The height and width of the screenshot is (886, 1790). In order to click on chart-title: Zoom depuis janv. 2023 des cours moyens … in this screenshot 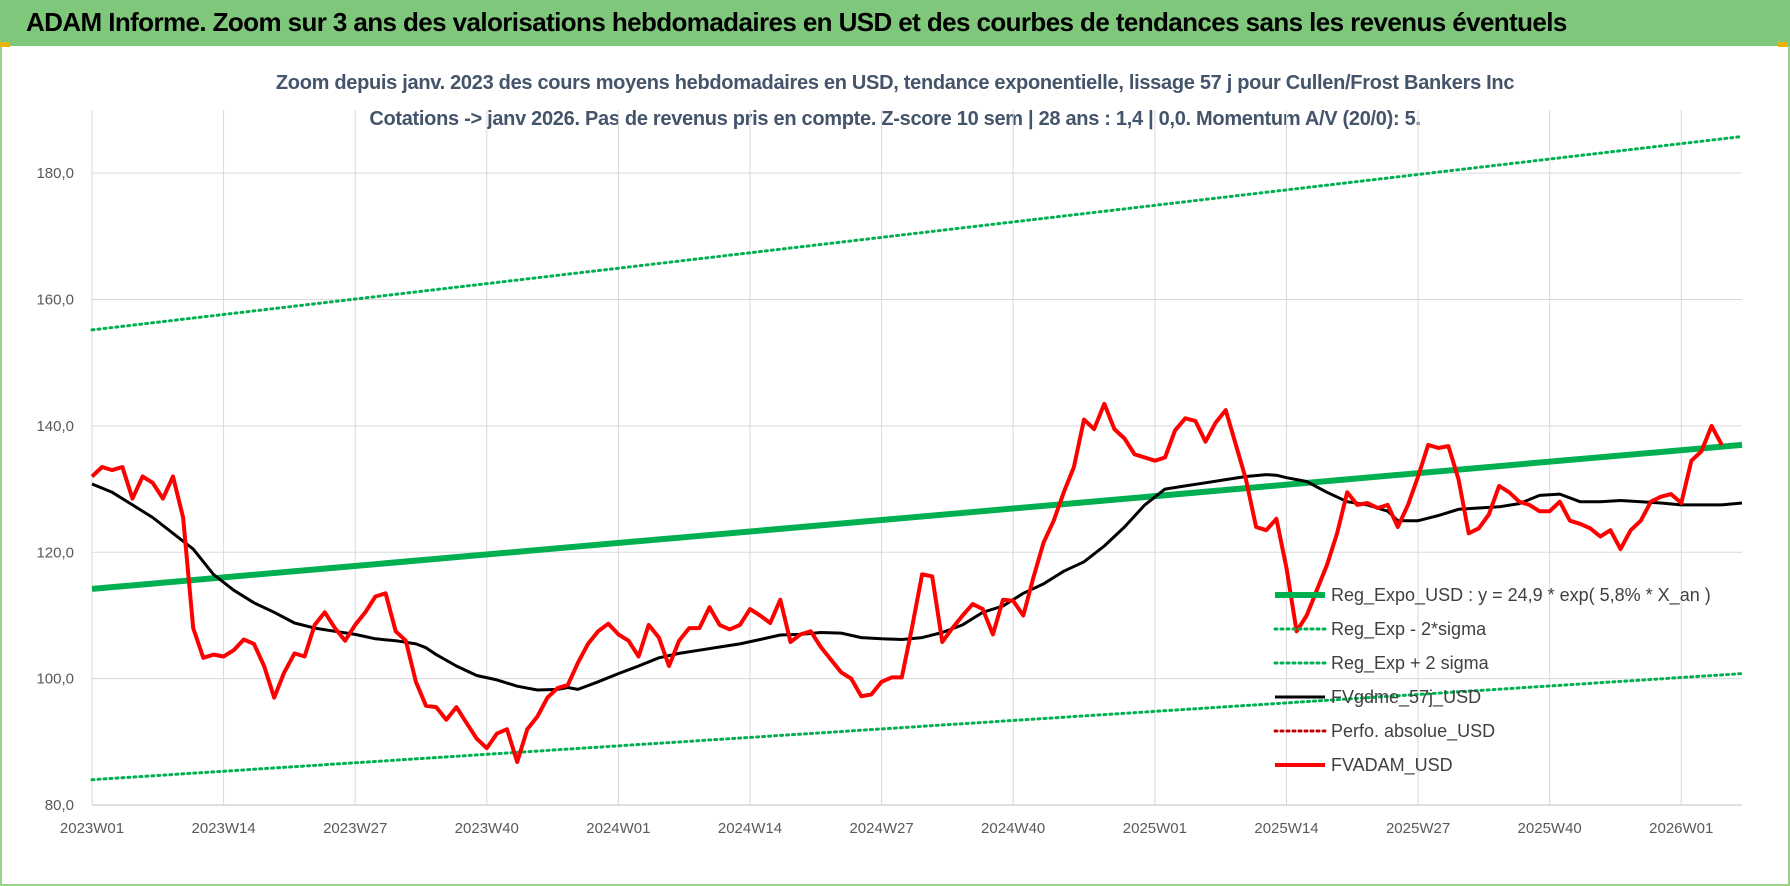, I will do `click(895, 83)`.